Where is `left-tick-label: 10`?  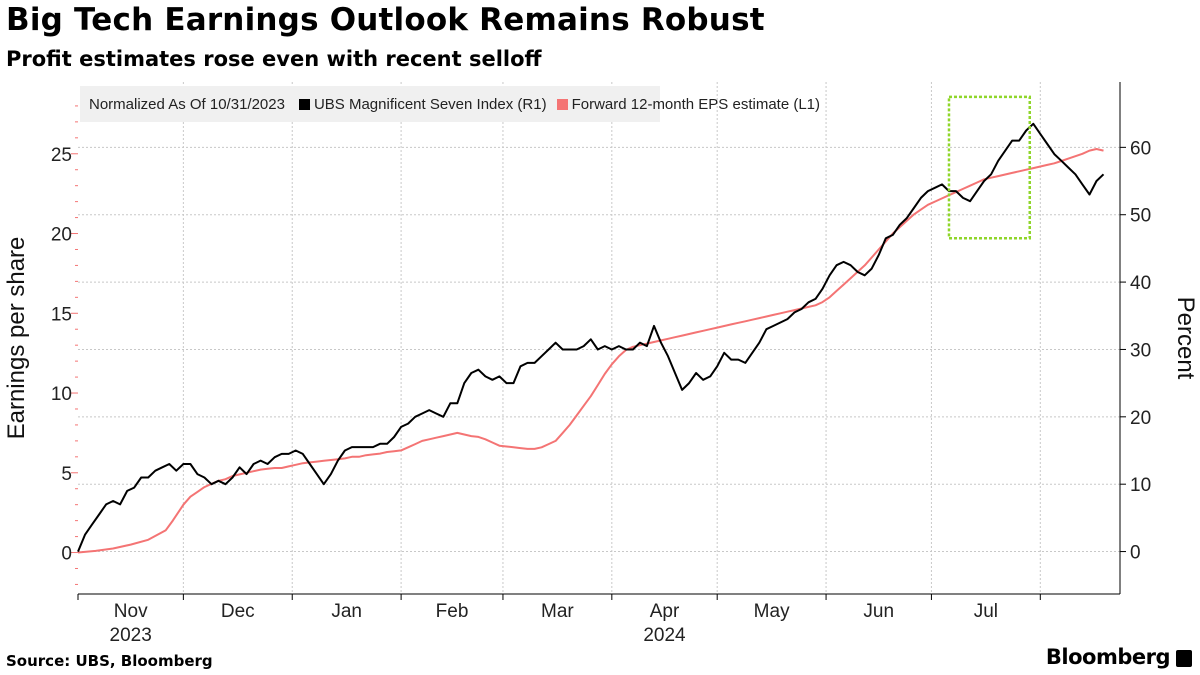
left-tick-label: 10 is located at coordinates (61, 394).